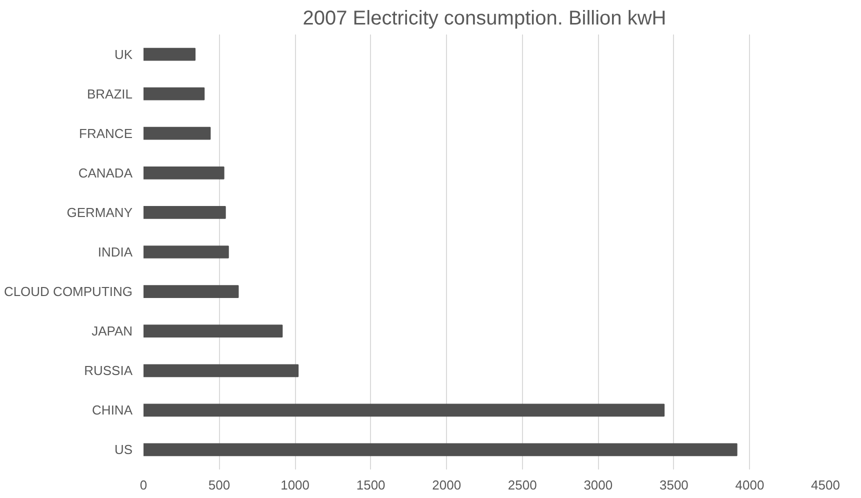 This screenshot has height=498, width=861. I want to click on x-tick-label: 2500, so click(522, 485).